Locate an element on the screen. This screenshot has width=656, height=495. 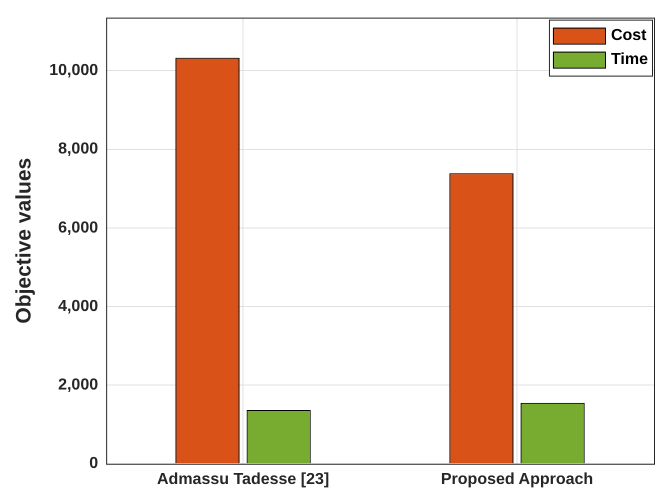
y-axis-title: Objective values is located at coordinates (24, 241).